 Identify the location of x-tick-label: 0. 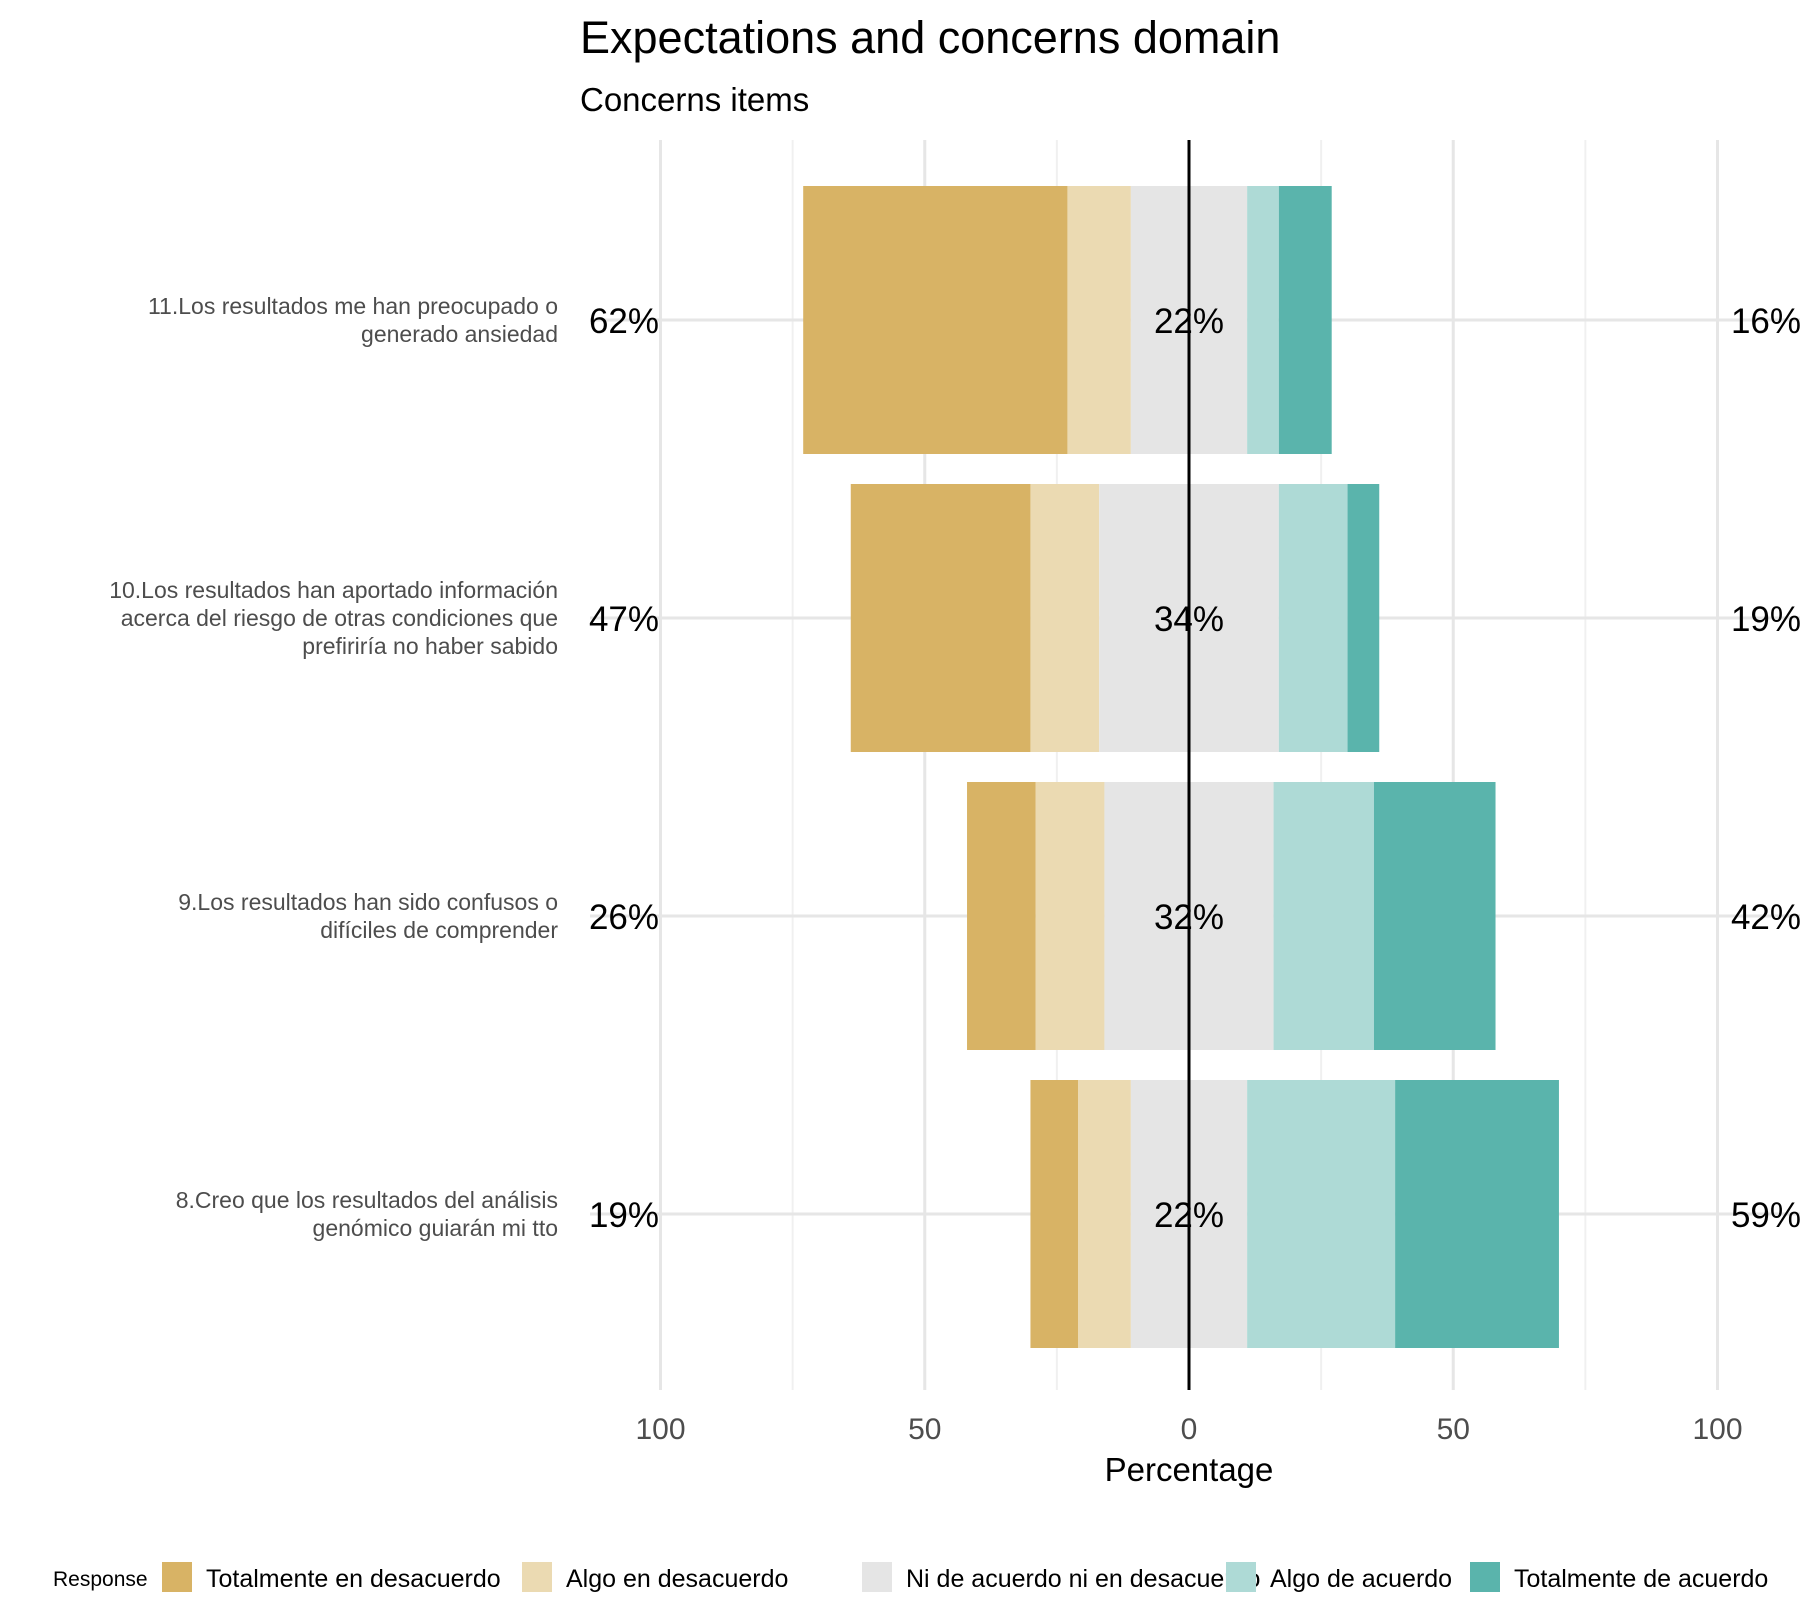
(1189, 1429).